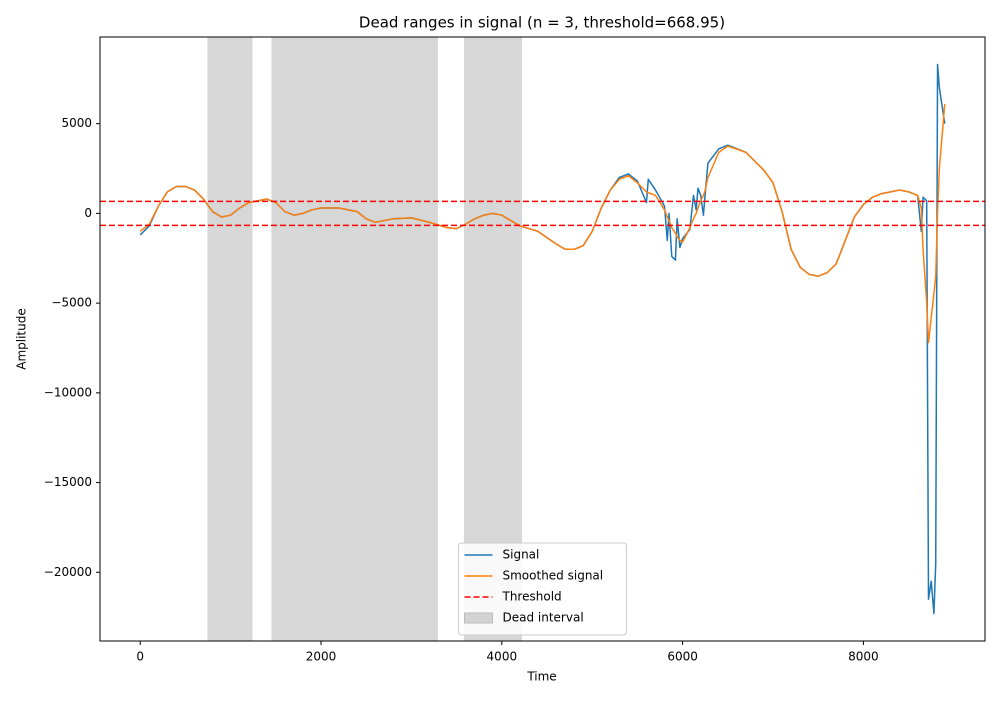 Image resolution: width=1000 pixels, height=704 pixels. What do you see at coordinates (478, 618) in the screenshot?
I see `legend-swatch` at bounding box center [478, 618].